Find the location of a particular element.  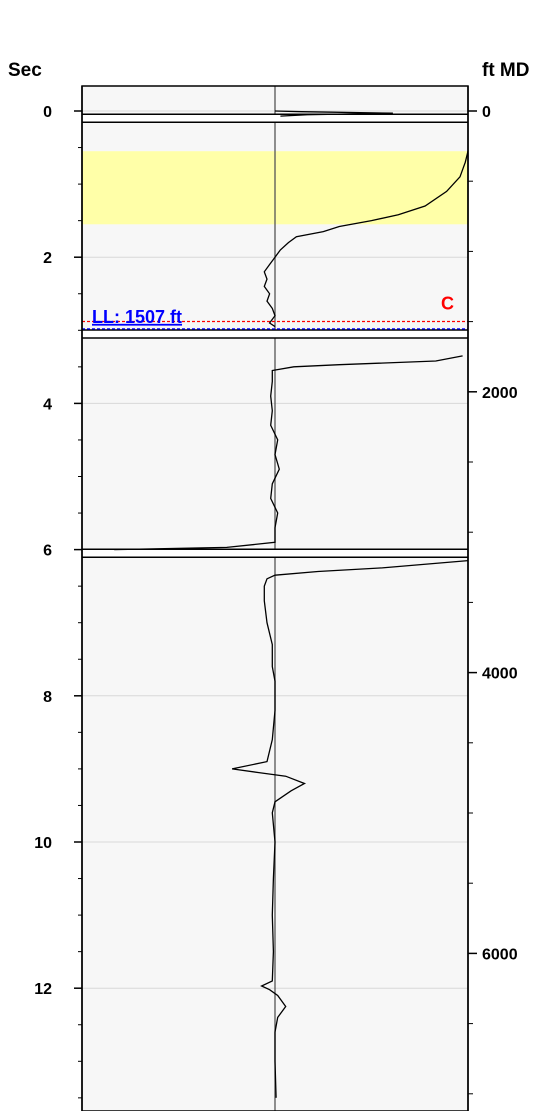

right-axis-title: ft MD is located at coordinates (505, 70).